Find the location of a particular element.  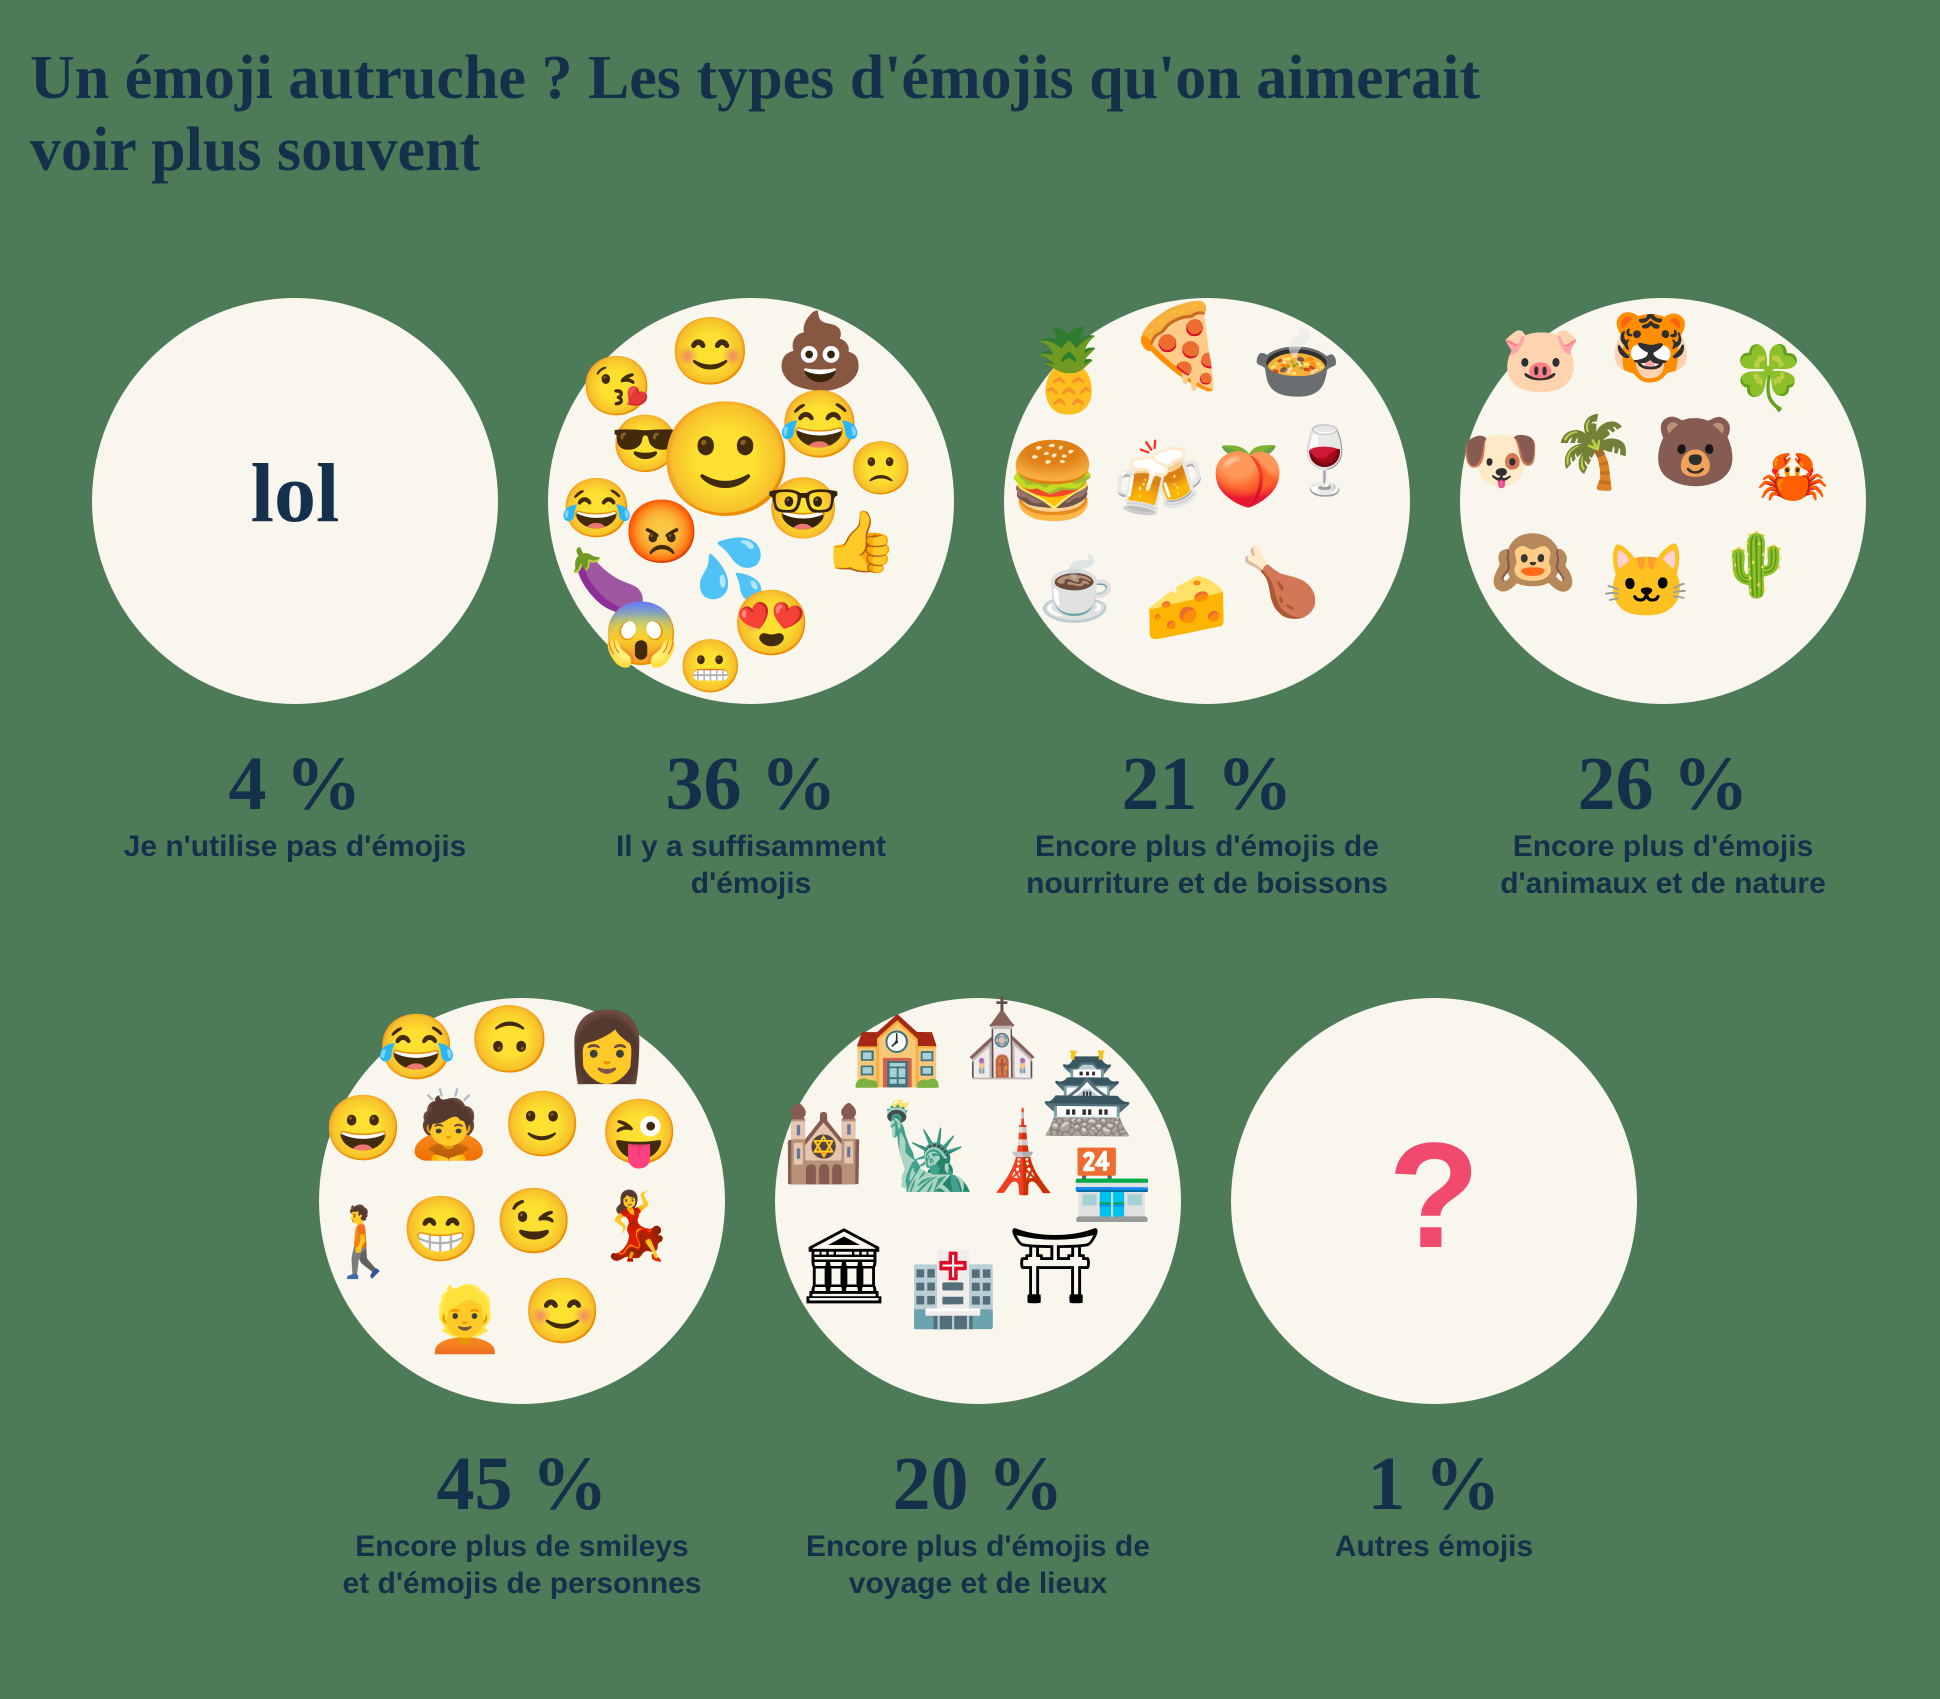

wine-glass-emoji: 🍷 is located at coordinates (1324, 460).